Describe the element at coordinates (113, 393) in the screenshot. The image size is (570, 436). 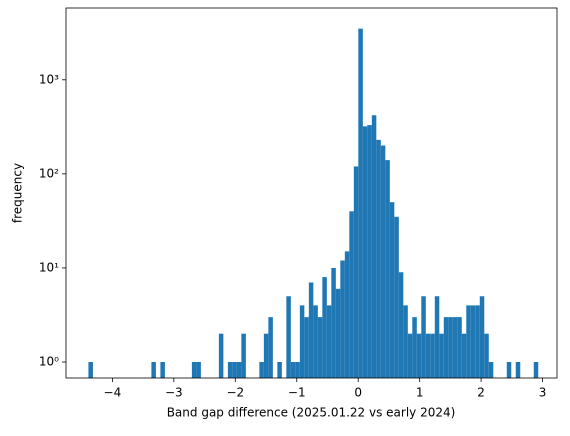
I see `x-tick-label: −4` at that location.